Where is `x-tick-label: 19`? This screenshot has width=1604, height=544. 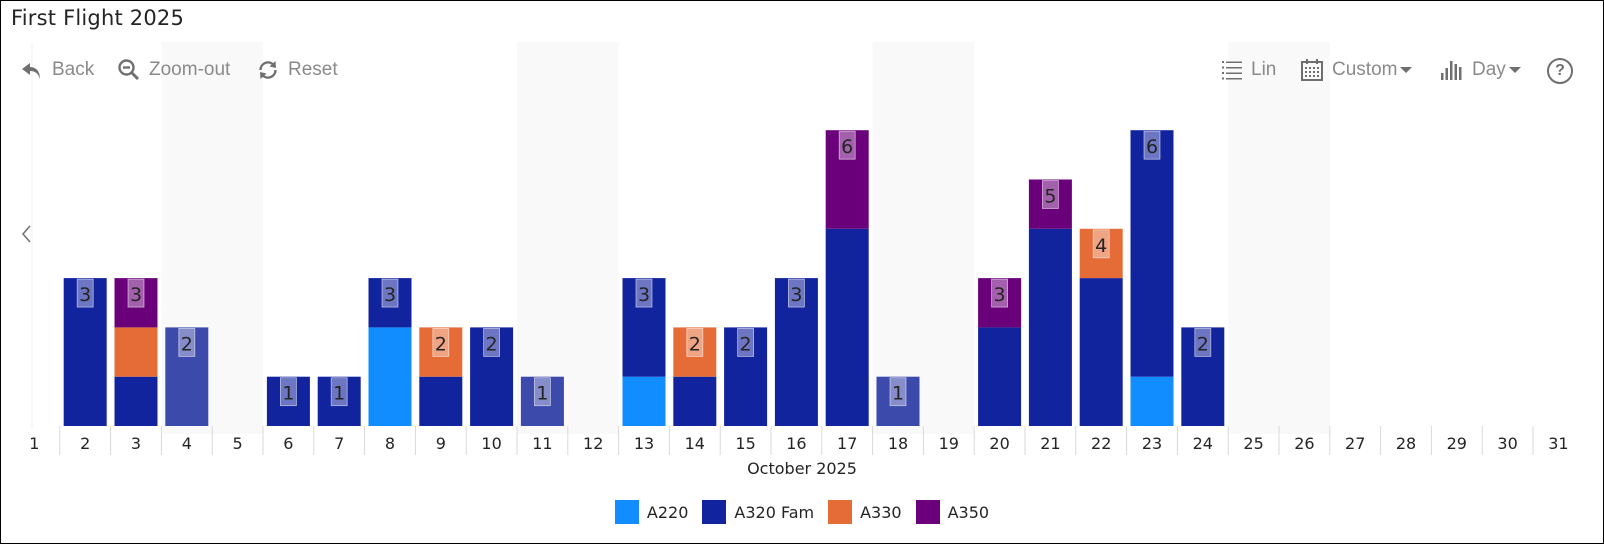
x-tick-label: 19 is located at coordinates (949, 443).